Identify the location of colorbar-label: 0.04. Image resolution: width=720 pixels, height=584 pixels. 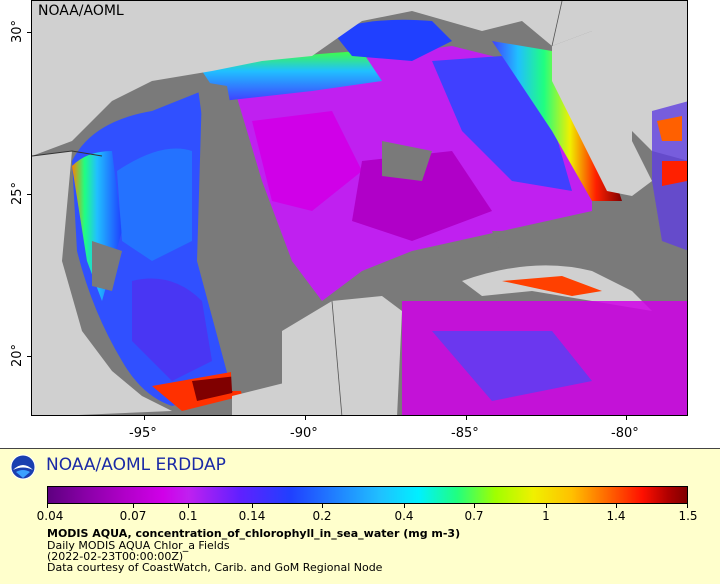
(50, 516).